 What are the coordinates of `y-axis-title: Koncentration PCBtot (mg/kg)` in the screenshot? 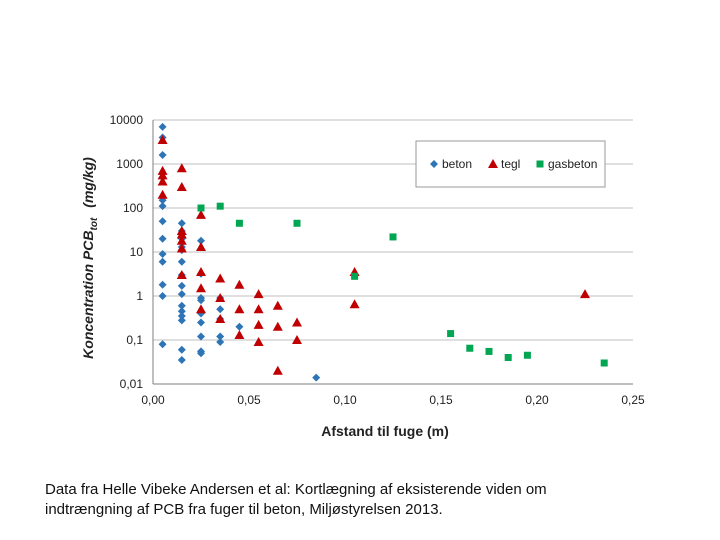 It's located at (90, 258).